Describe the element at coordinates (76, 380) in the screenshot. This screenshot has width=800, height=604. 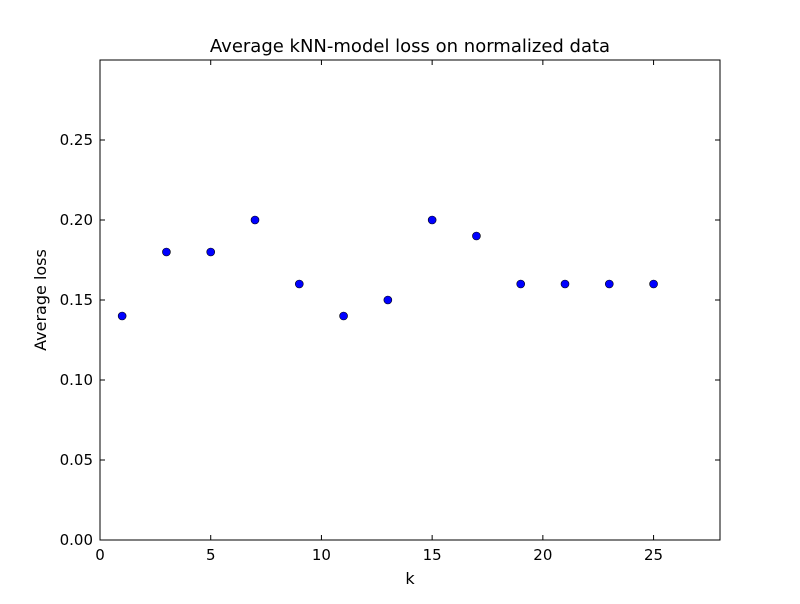
I see `y-tick-label: 0.10` at that location.